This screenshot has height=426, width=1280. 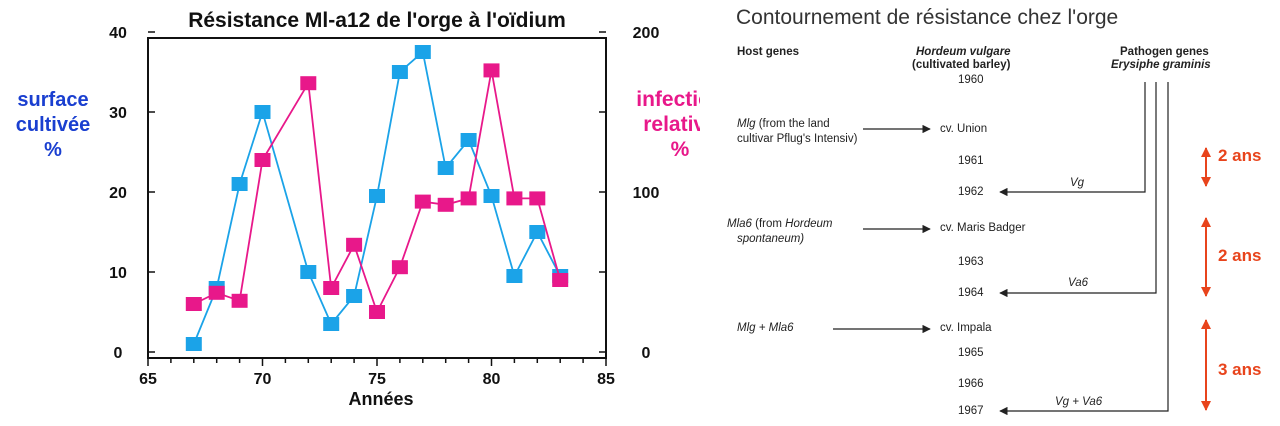 What do you see at coordinates (1072, 139) in the screenshot?
I see `pathogen-1-arrow` at bounding box center [1072, 139].